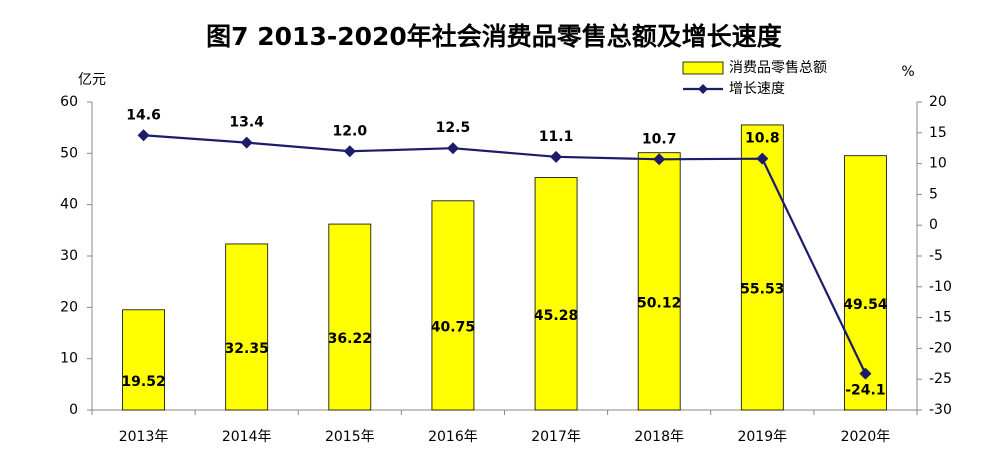 Image resolution: width=988 pixels, height=464 pixels. What do you see at coordinates (866, 437) in the screenshot?
I see `x-tick-label: 2020年` at bounding box center [866, 437].